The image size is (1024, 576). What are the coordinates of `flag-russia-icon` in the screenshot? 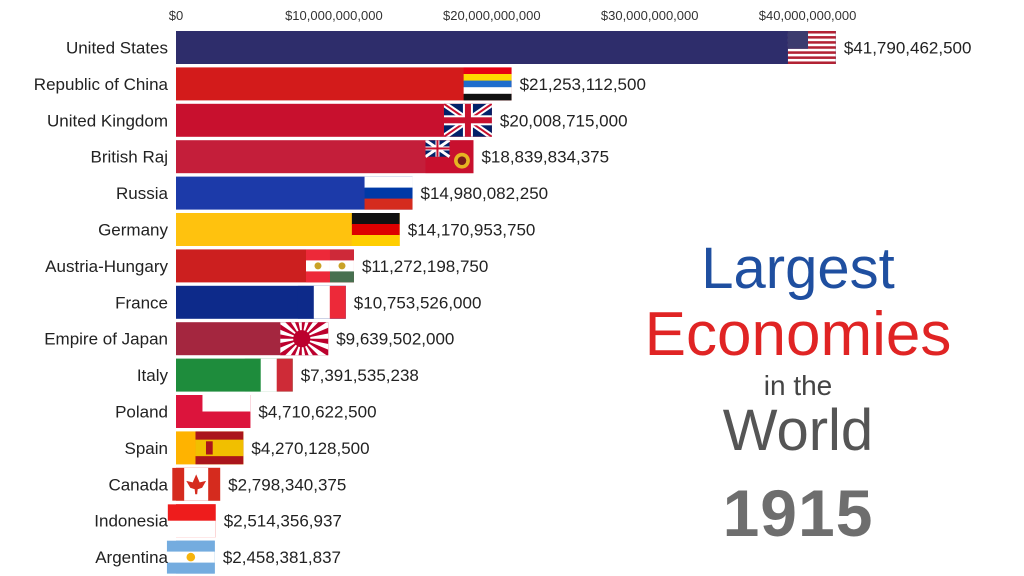 It's located at (388, 193).